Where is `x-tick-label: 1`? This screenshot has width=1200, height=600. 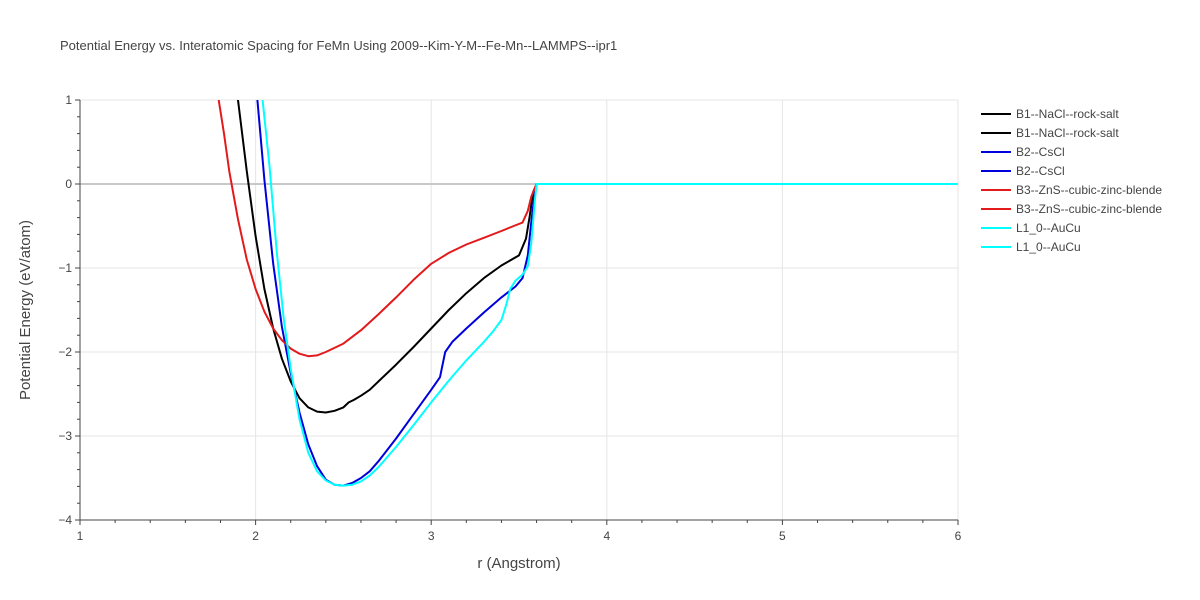
x-tick-label: 1 is located at coordinates (80, 536).